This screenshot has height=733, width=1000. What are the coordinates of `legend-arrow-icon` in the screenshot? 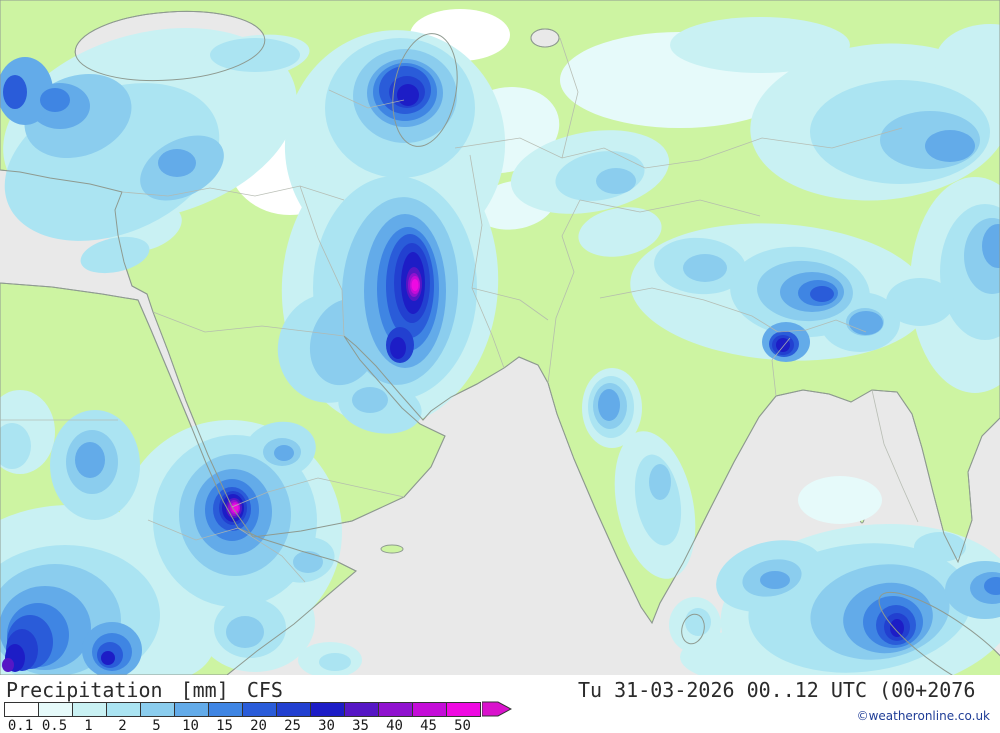 It's located at (497, 709).